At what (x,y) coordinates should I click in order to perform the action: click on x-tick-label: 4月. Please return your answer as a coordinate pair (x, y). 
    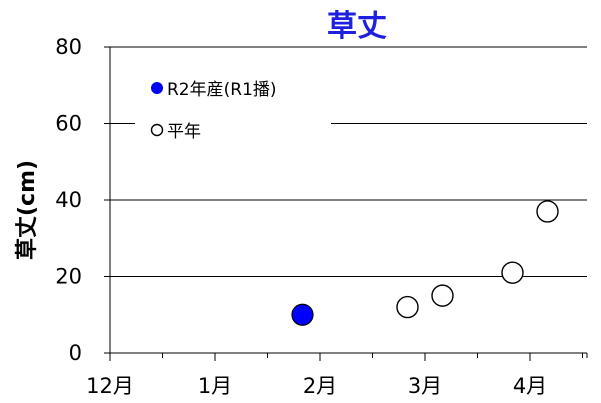
    Looking at the image, I should click on (530, 386).